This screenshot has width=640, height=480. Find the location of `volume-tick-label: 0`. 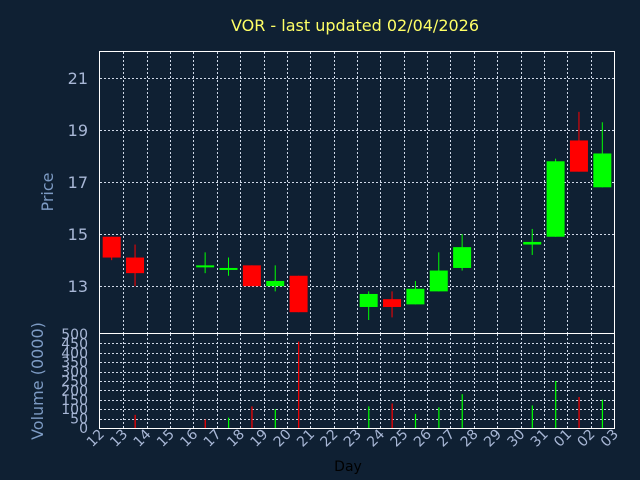

volume-tick-label: 0 is located at coordinates (83, 429).